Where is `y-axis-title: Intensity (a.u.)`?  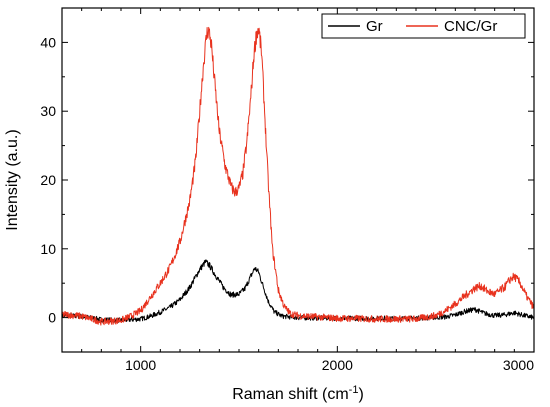
y-axis-title: Intensity (a.u.) is located at coordinates (12, 179).